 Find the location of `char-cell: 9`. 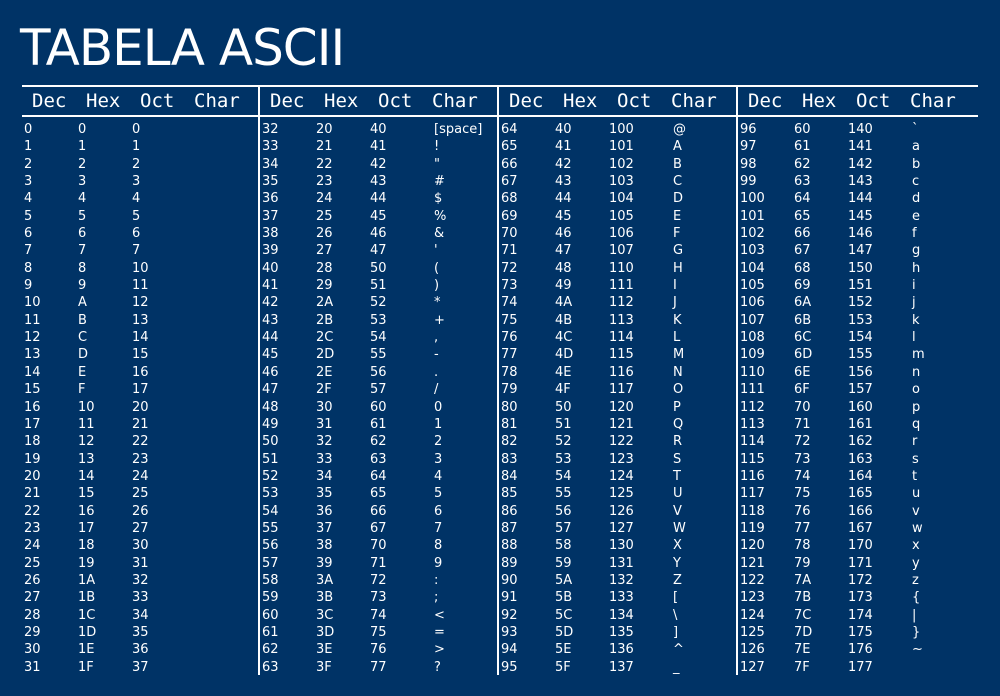

char-cell: 9 is located at coordinates (438, 563).